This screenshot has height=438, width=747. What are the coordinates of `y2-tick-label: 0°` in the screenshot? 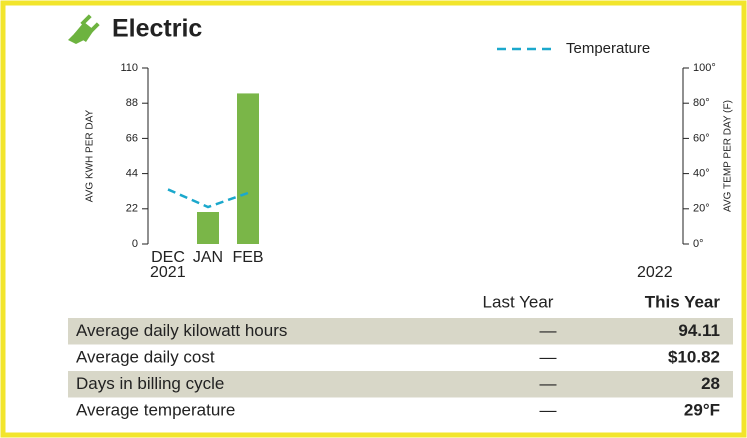 It's located at (698, 244).